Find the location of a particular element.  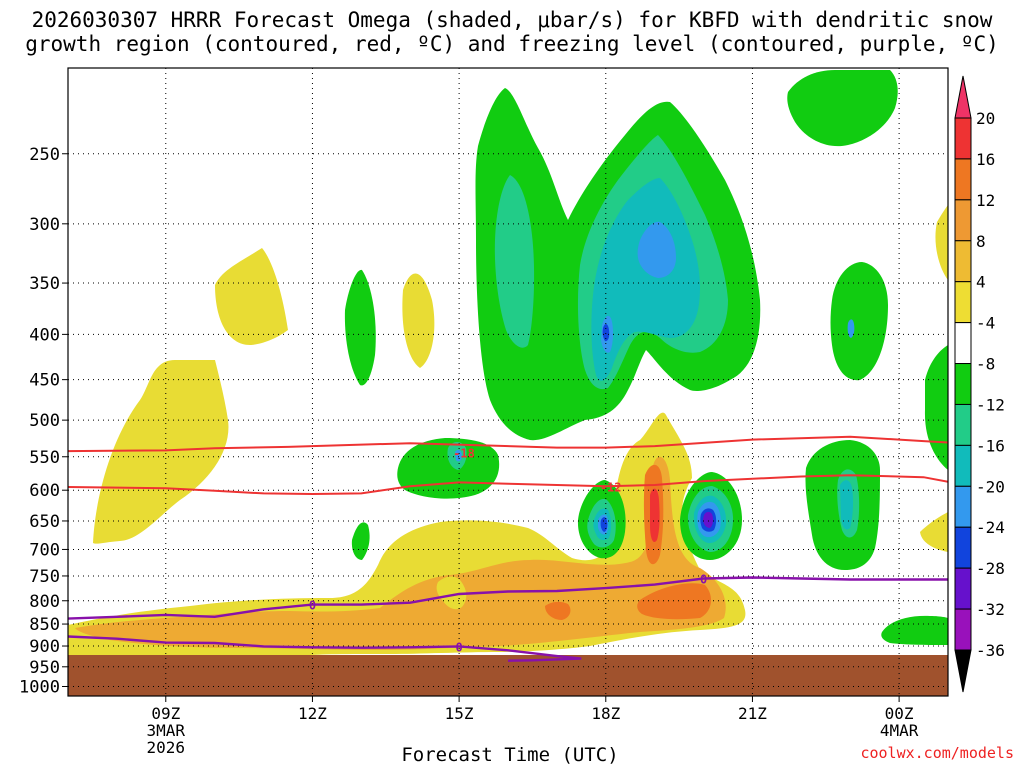

y-tick-label: 250 is located at coordinates (44, 155).